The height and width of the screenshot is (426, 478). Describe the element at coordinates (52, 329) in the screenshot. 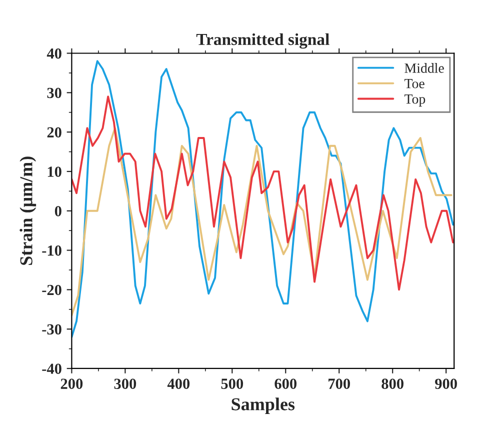

I see `y-tick-label: -30` at that location.